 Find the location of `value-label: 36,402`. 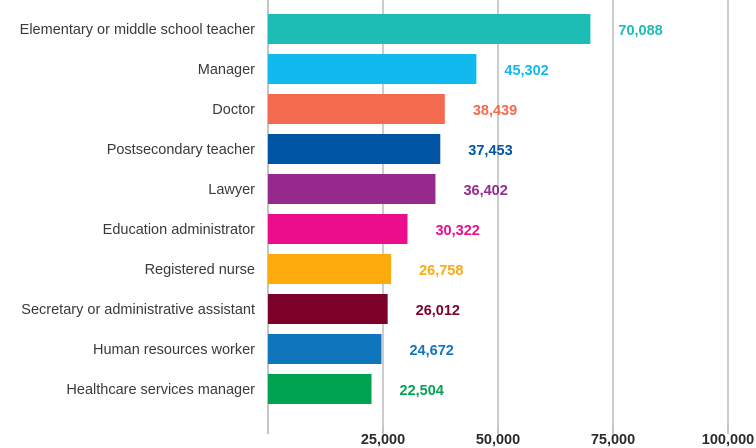

value-label: 36,402 is located at coordinates (485, 191).